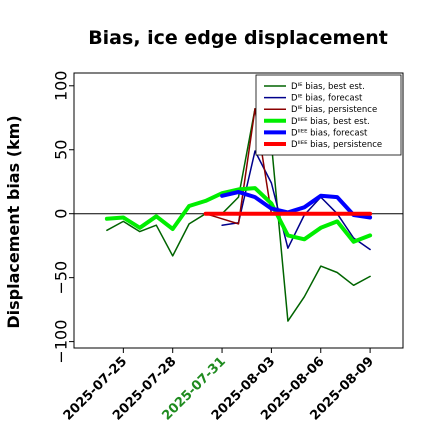 Image resolution: width=440 pixels, height=440 pixels. I want to click on y-tick-label: 0, so click(61, 214).